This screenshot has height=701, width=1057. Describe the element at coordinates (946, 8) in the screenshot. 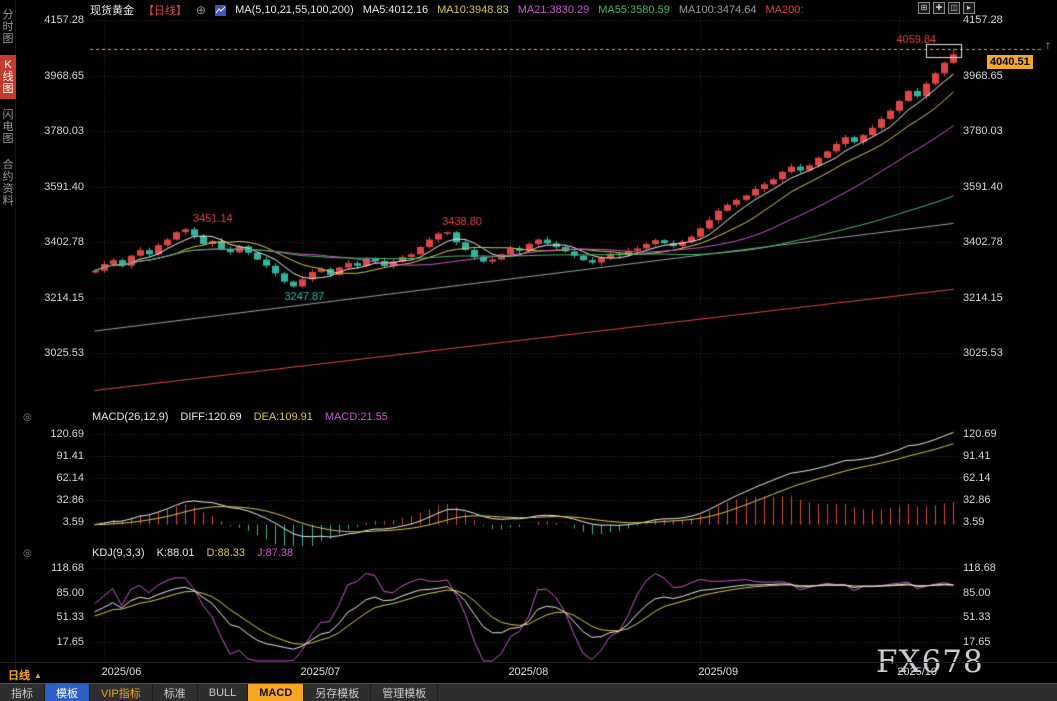

I see `window-controls: ⊞ ✚ ◫ ▸` at that location.